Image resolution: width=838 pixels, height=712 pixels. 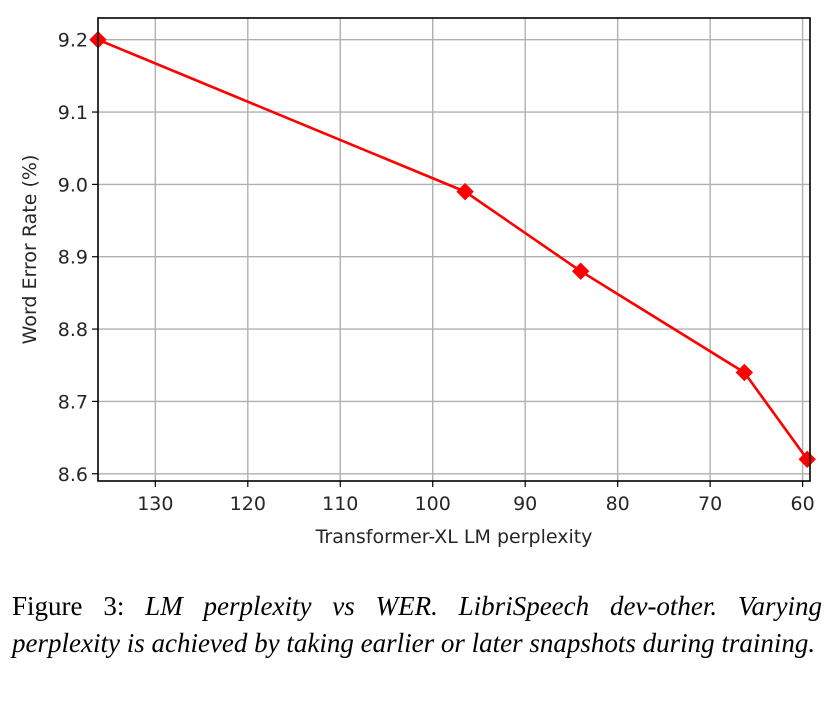 I want to click on y-tick-label: 9.1, so click(x=73, y=113).